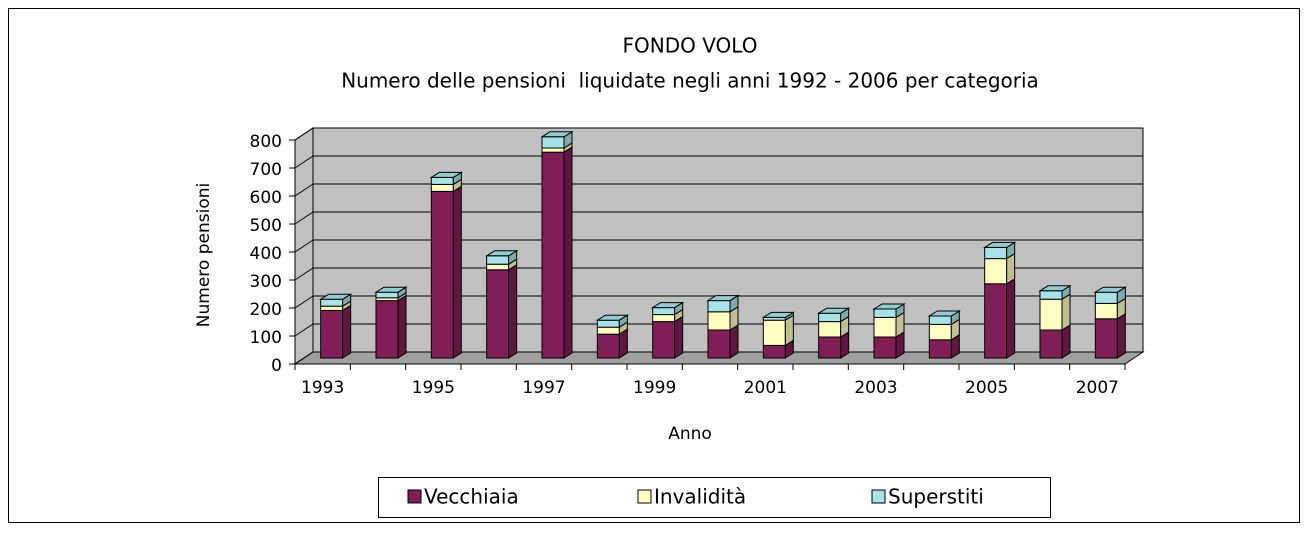  Describe the element at coordinates (690, 434) in the screenshot. I see `x-axis-label: Anno` at that location.